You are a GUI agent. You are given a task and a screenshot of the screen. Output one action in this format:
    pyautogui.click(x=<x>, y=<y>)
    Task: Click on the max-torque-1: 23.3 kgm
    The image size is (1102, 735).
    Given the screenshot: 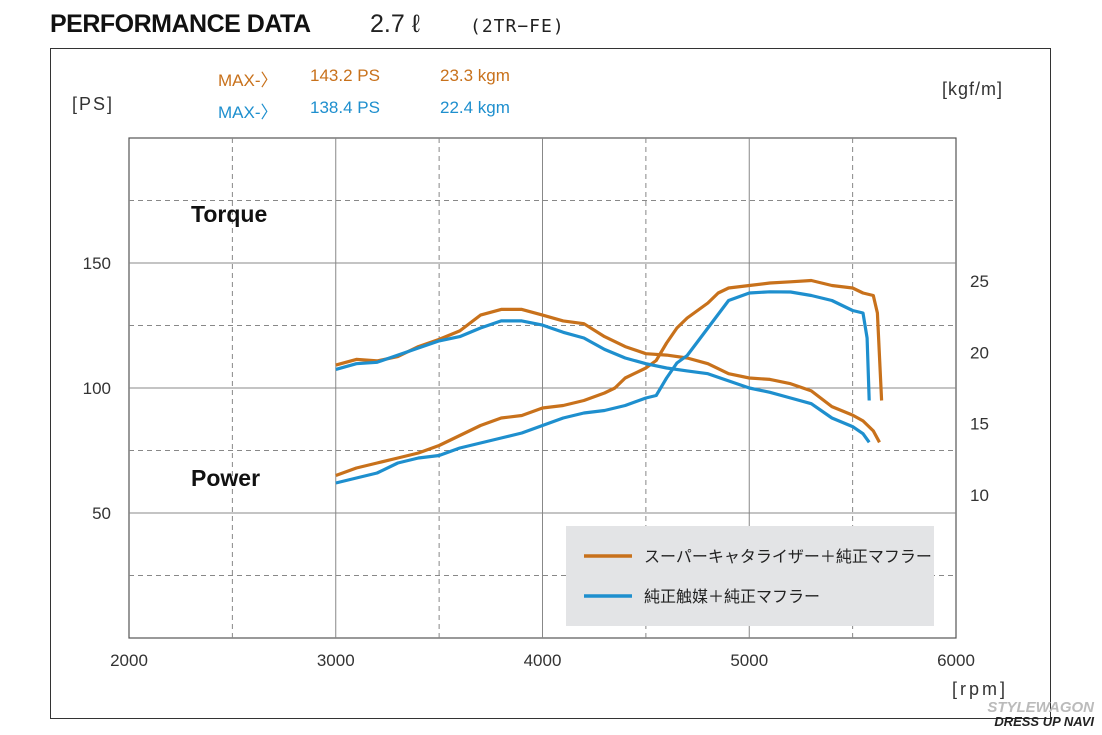 What is the action you would take?
    pyautogui.click(x=475, y=75)
    